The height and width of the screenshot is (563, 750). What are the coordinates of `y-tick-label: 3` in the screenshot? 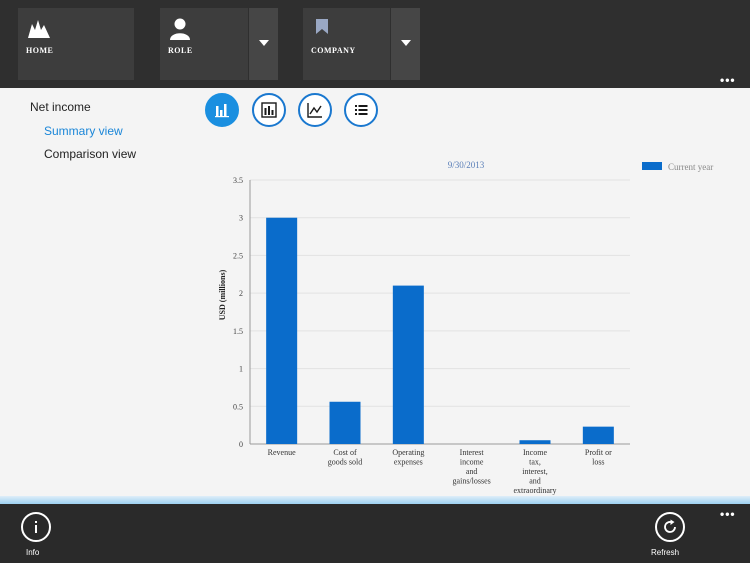 It's located at (241, 218).